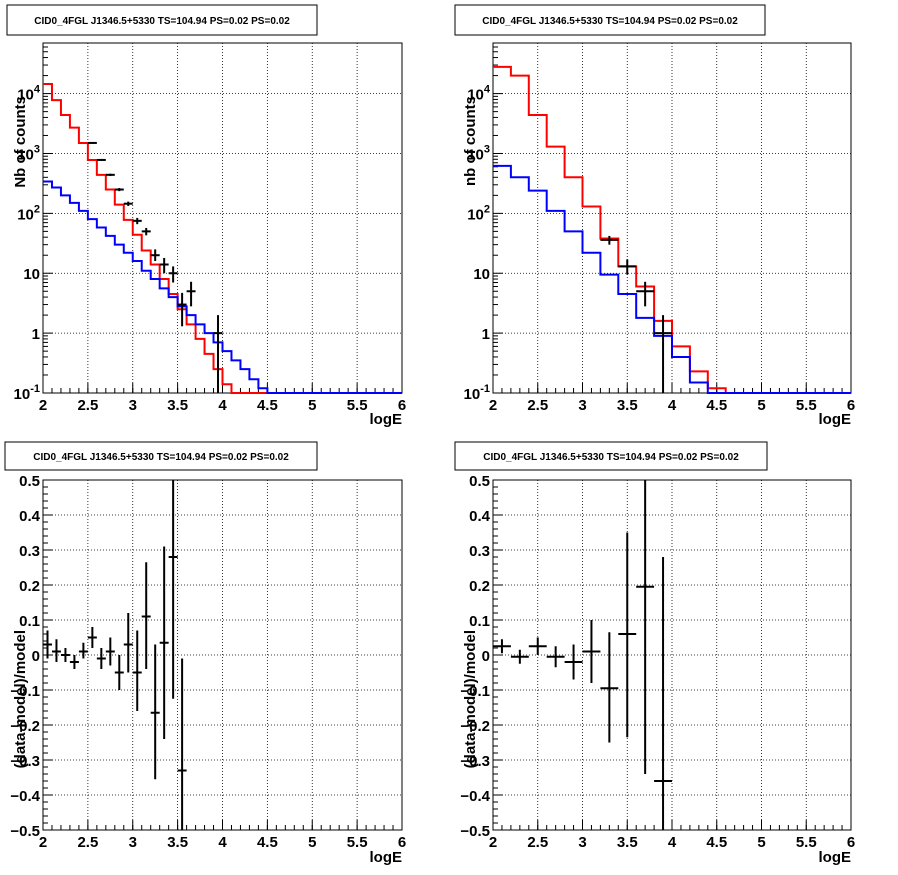 The width and height of the screenshot is (898, 875). Describe the element at coordinates (479, 586) in the screenshot. I see `y-tick-label: 0.2` at that location.